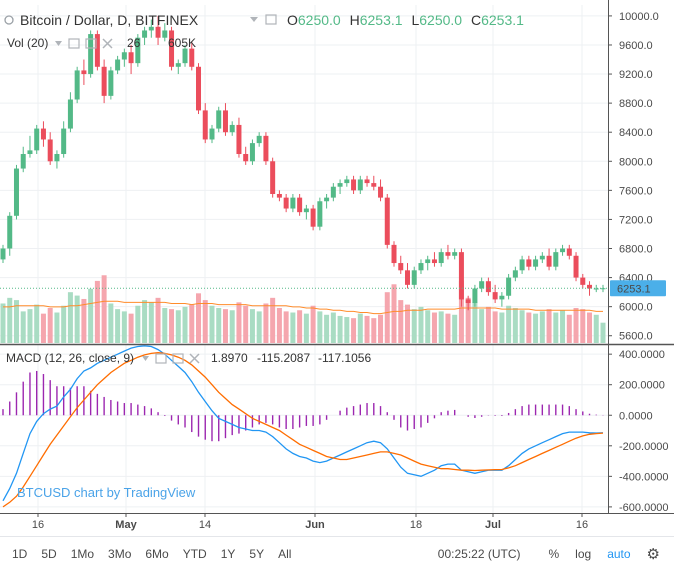 The height and width of the screenshot is (570, 674). Describe the element at coordinates (344, 358) in the screenshot. I see `macd-signal-value: -117.1056` at that location.